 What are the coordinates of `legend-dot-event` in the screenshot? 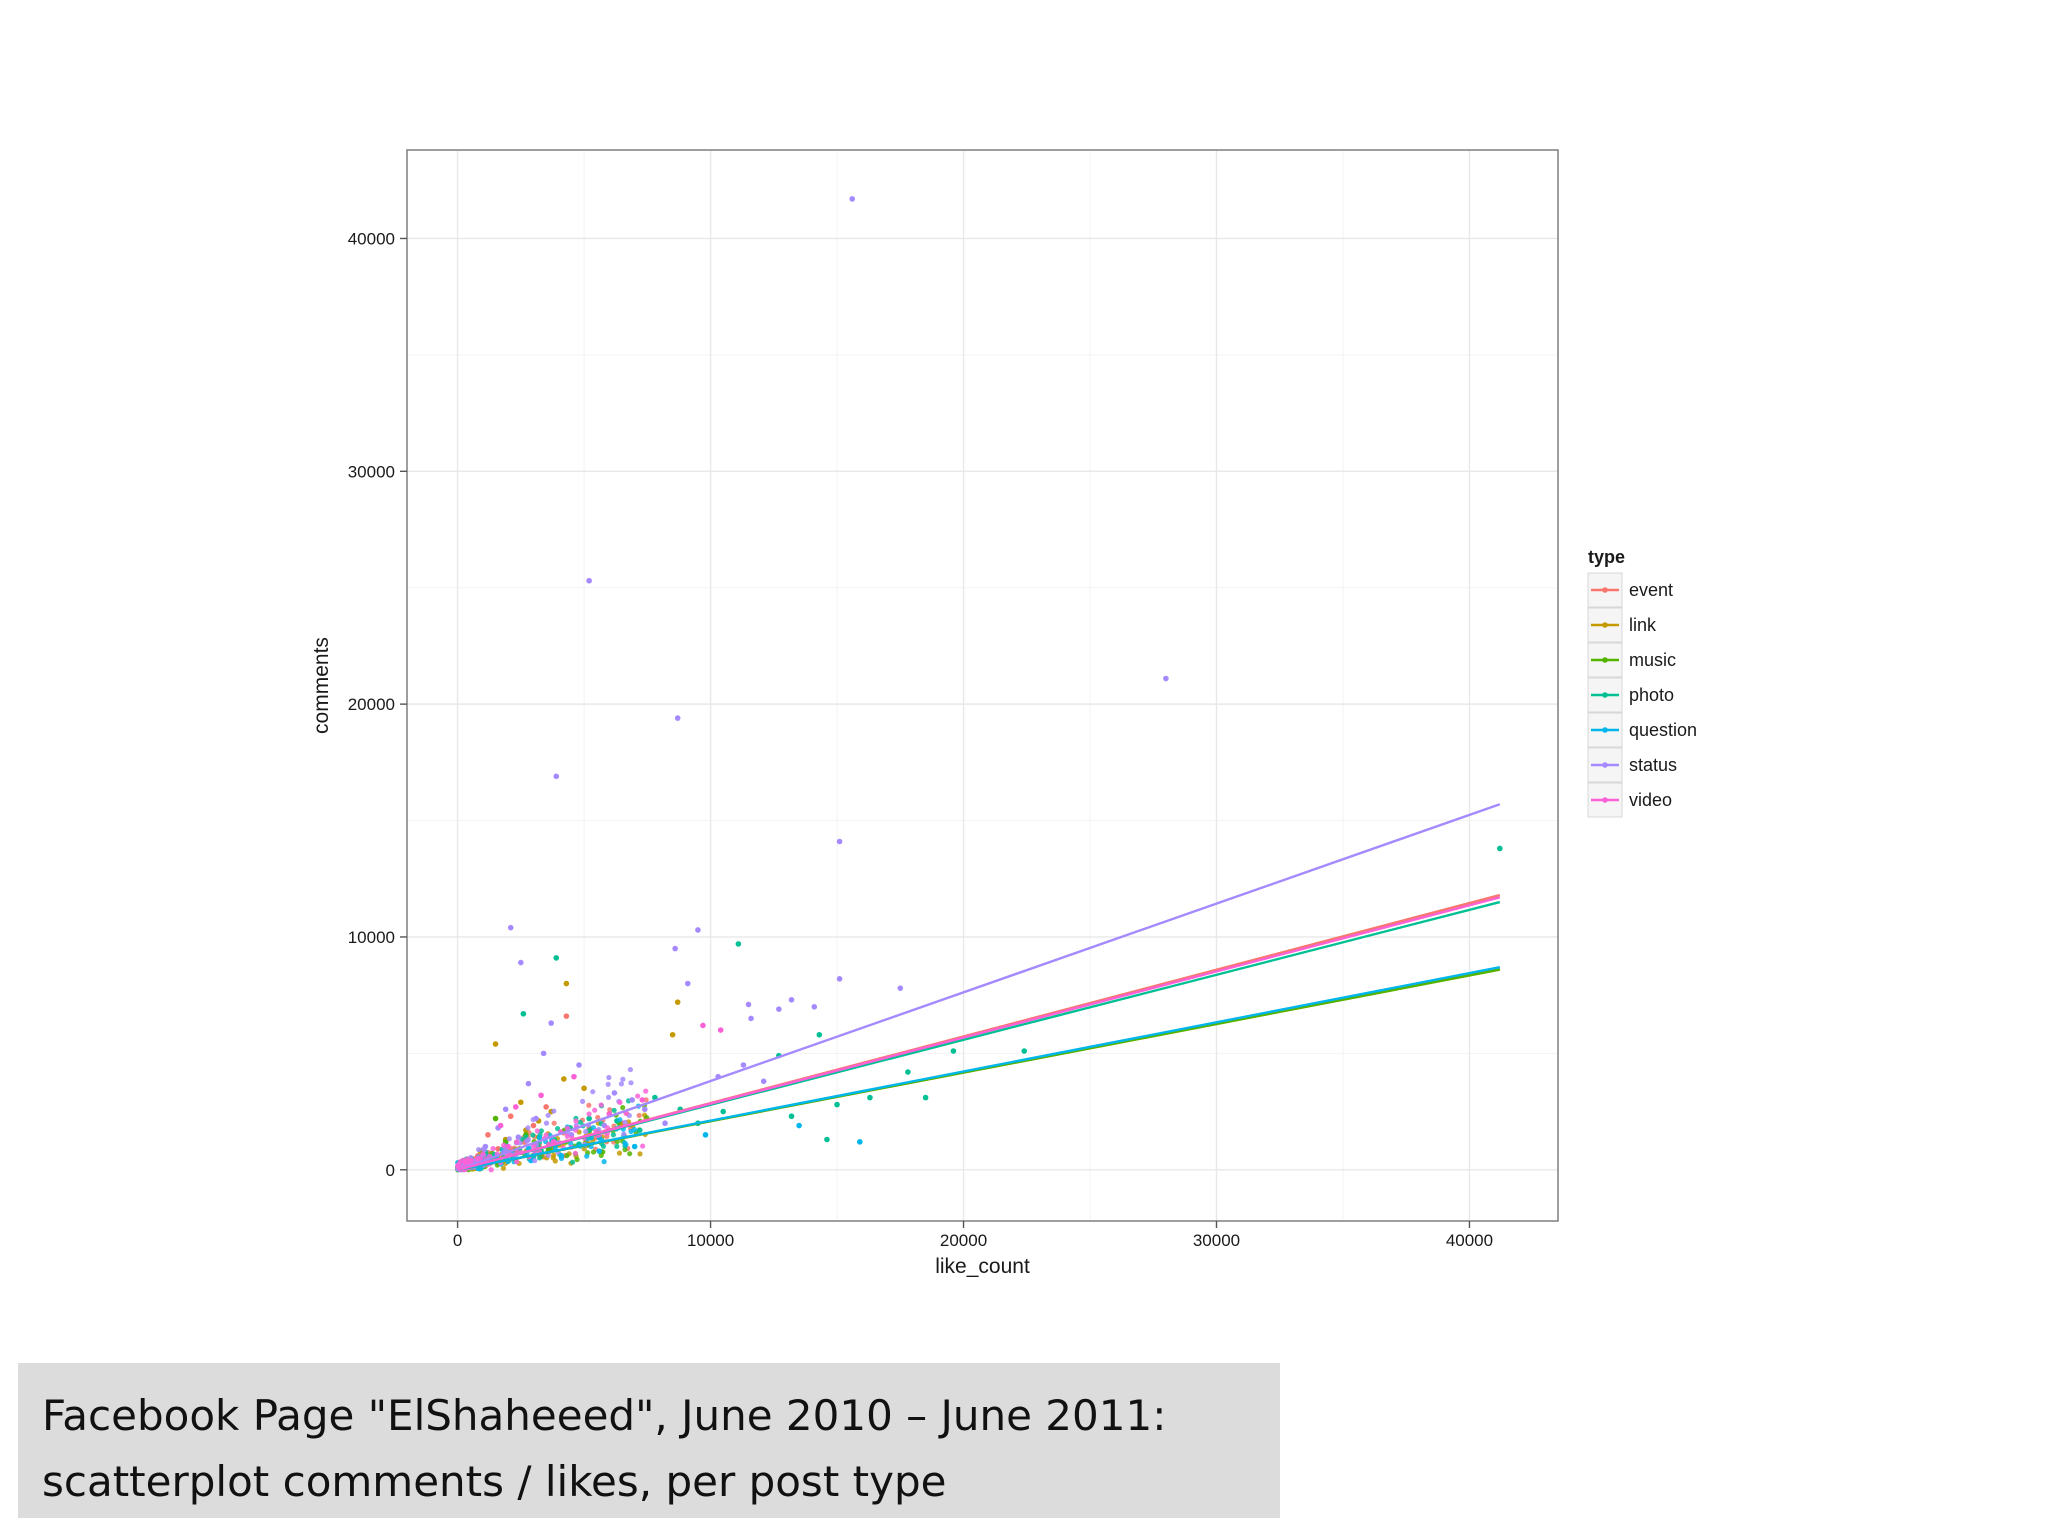 It's located at (1605, 590).